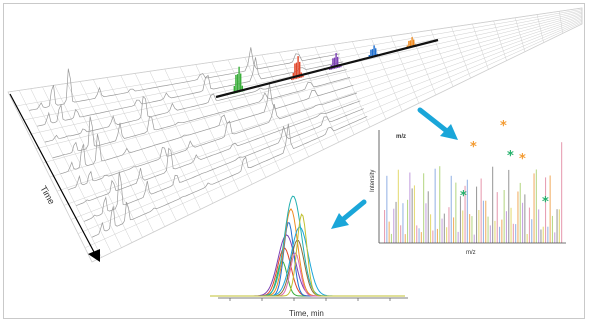 This screenshot has width=590, height=324. Describe the element at coordinates (471, 253) in the screenshot. I see `ms-xlabel-bottom: m/z` at that location.